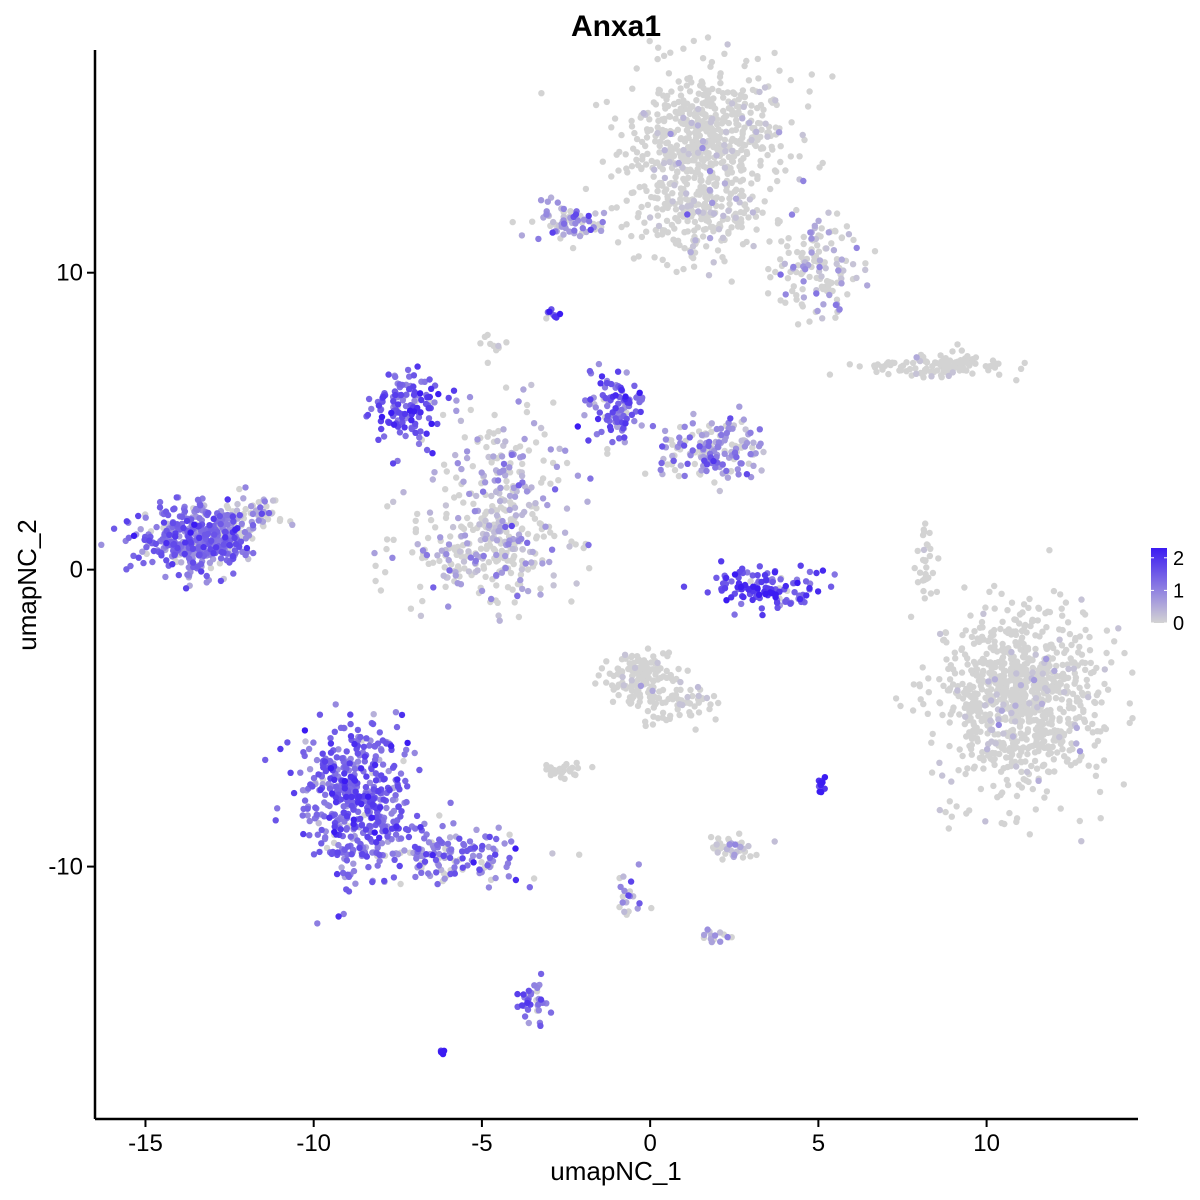 The height and width of the screenshot is (1200, 1200). Describe the element at coordinates (818, 1143) in the screenshot. I see `x-tick-label: 5` at that location.